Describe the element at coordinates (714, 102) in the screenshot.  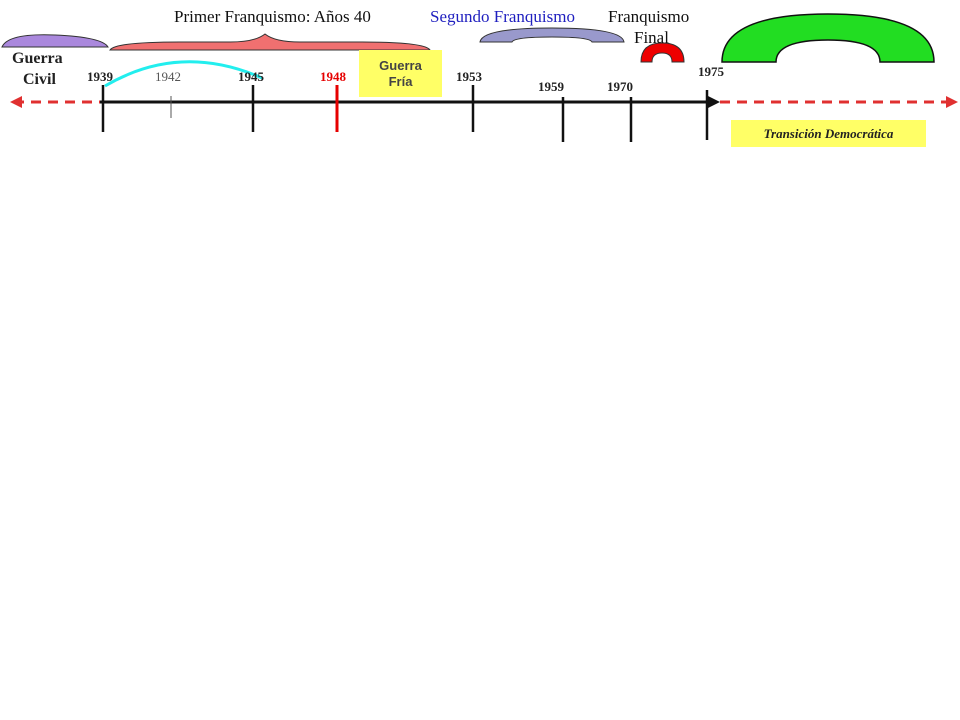
I see `main-axis-arrowhead` at that location.